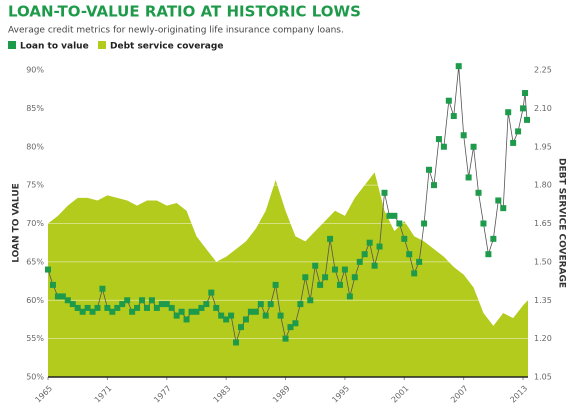 Image resolution: width=576 pixels, height=410 pixels. I want to click on y2-tick-label: 2.25, so click(543, 70).